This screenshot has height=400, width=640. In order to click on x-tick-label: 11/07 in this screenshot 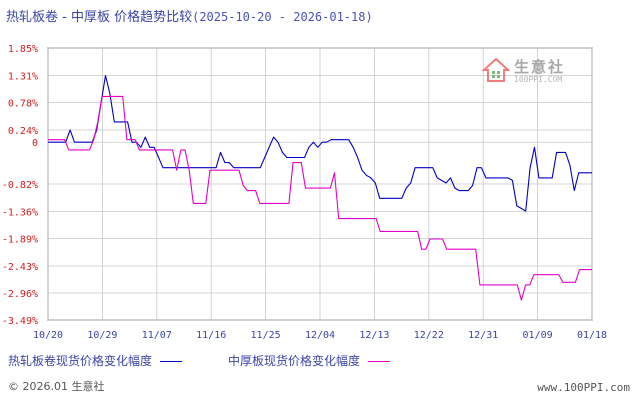, I will do `click(157, 335)`.